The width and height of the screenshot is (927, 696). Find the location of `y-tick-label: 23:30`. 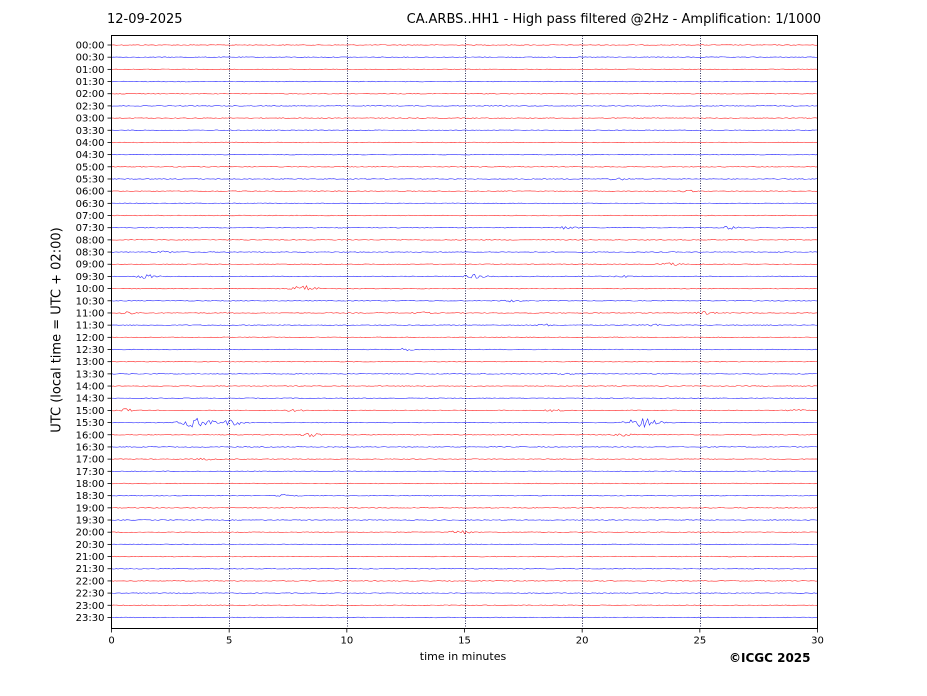

y-tick-label: 23:30 is located at coordinates (90, 618).